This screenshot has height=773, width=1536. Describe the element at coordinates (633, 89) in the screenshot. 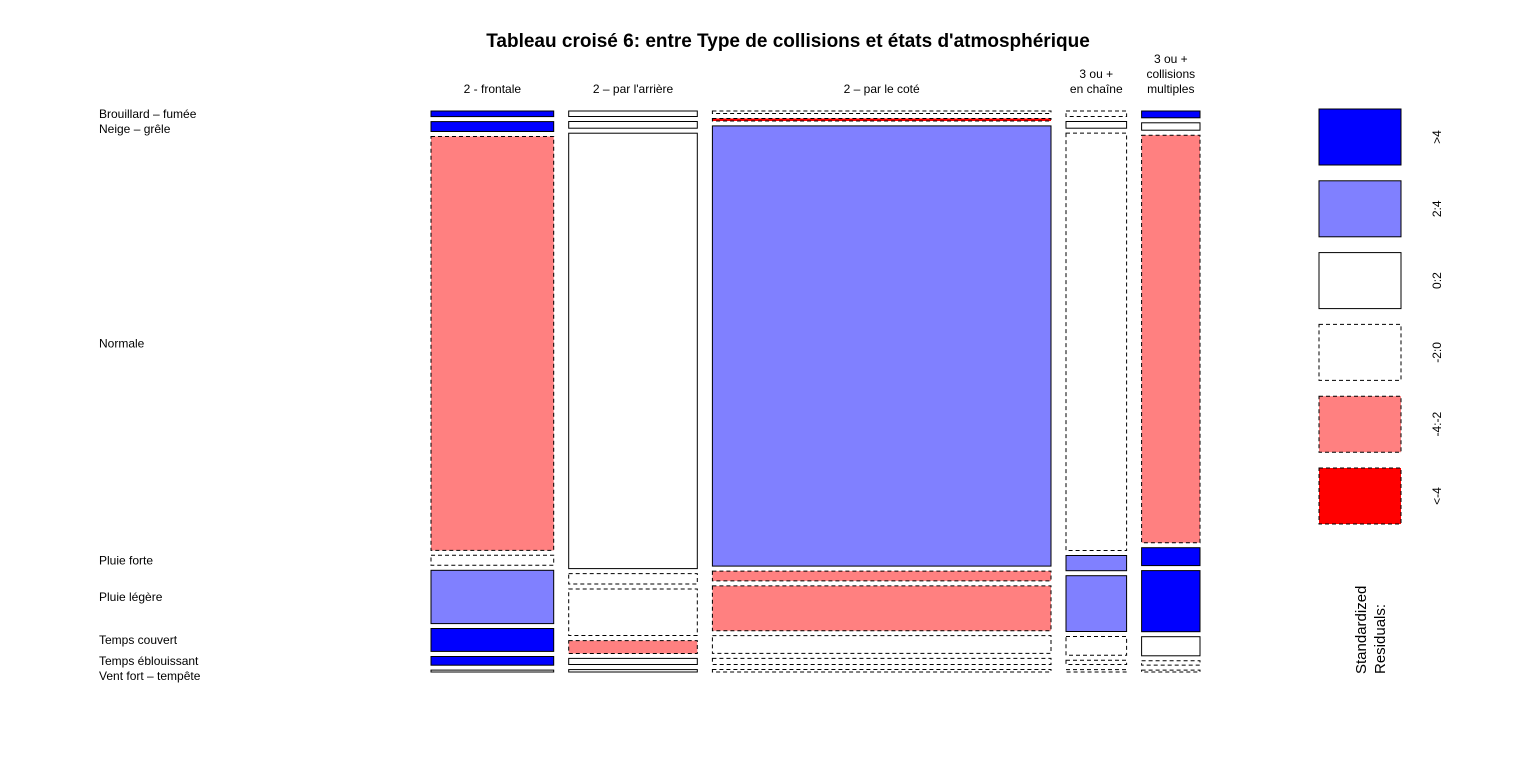

I see `column-label: 2 – par l'arrière` at that location.